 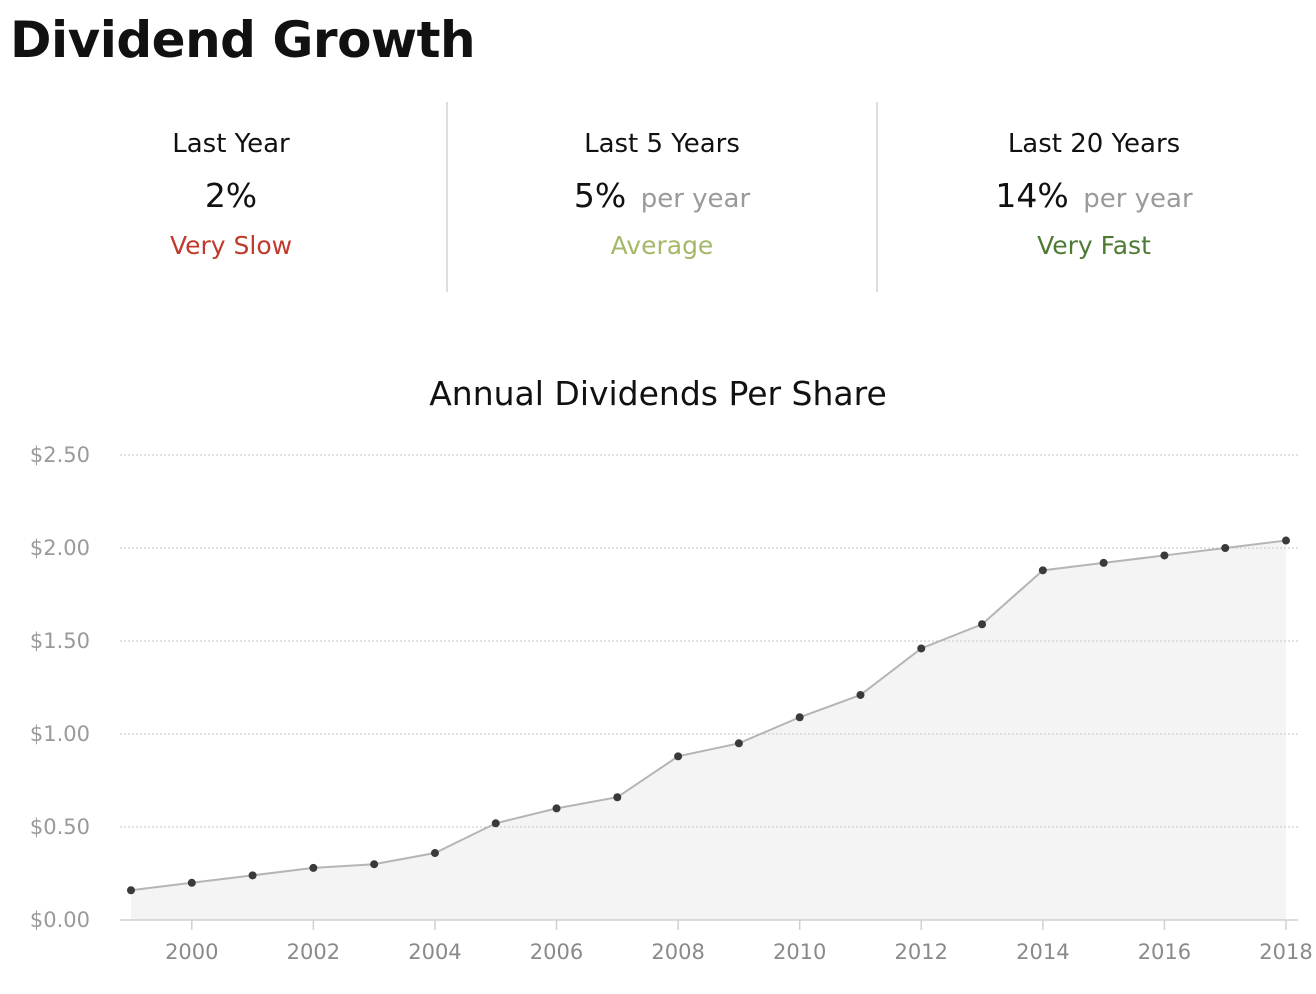 What do you see at coordinates (313, 952) in the screenshot?
I see `x-tick-label: 2002` at bounding box center [313, 952].